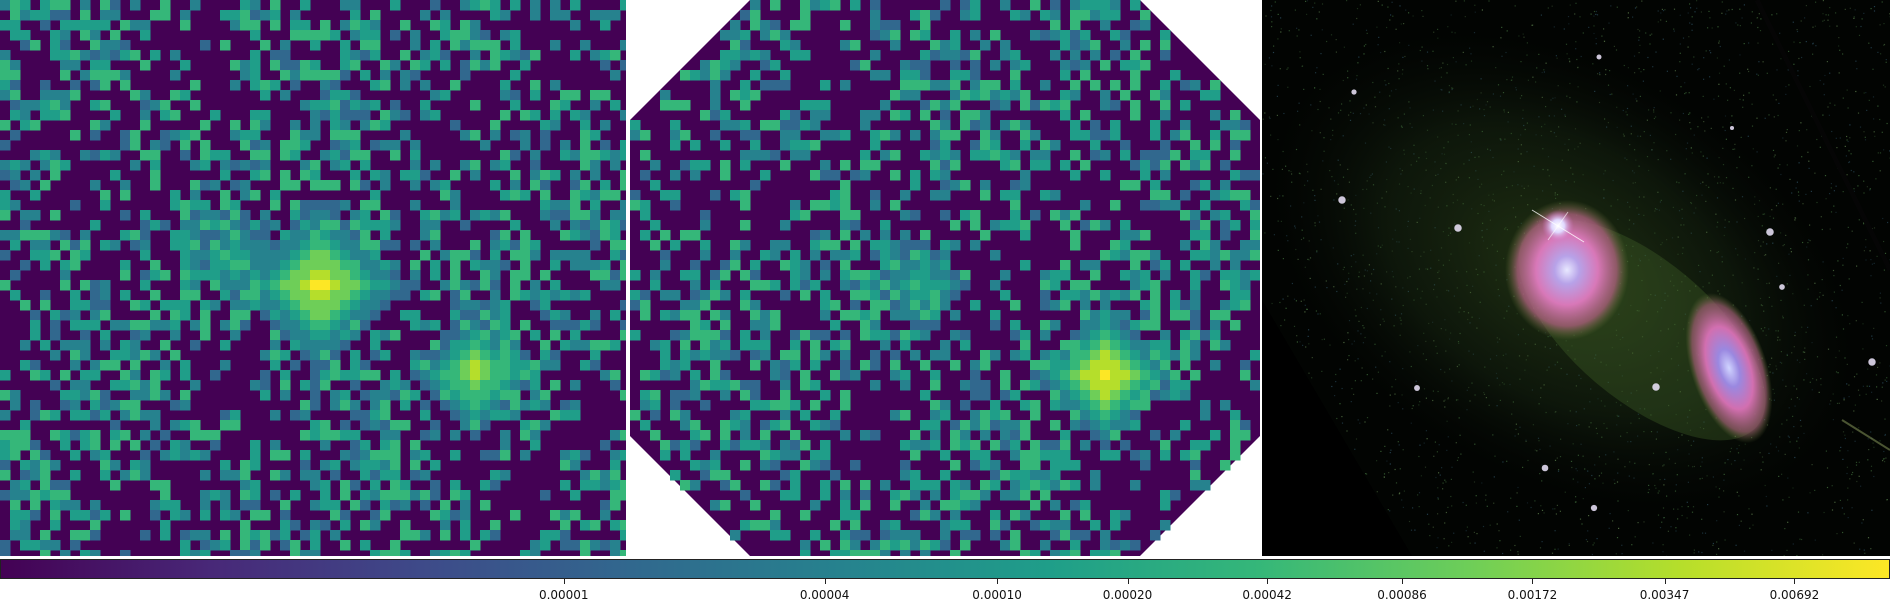 This screenshot has width=1890, height=604. I want to click on colorbar-tick-label: 0.00347, so click(1664, 595).